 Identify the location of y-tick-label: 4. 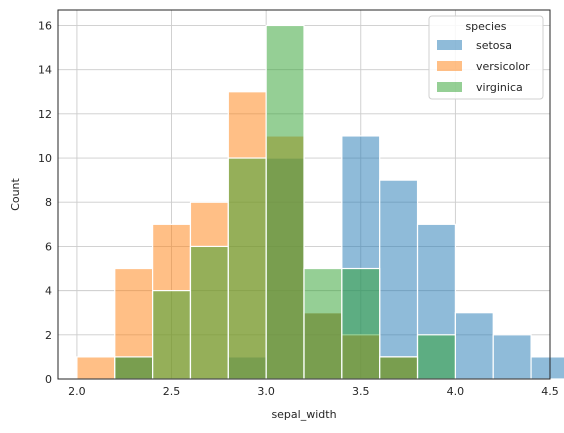
(48, 291).